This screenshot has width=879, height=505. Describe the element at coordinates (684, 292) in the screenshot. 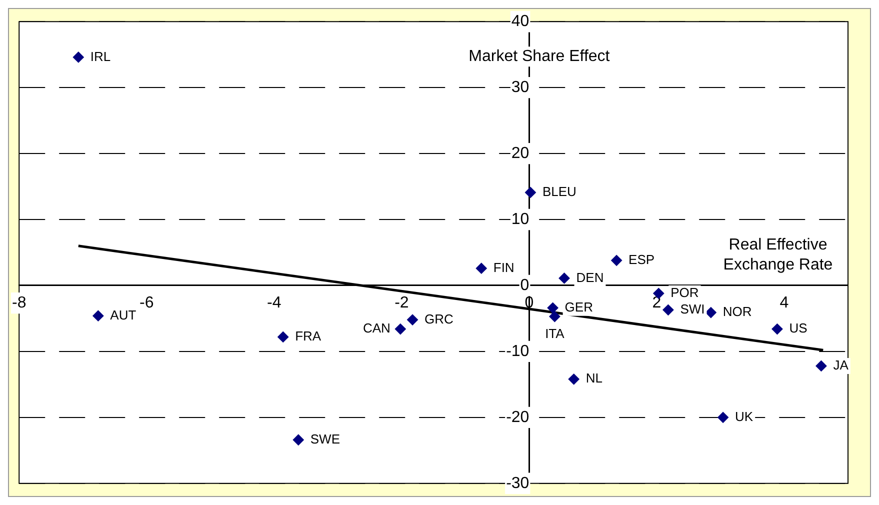

I see `annotation: POR` at that location.